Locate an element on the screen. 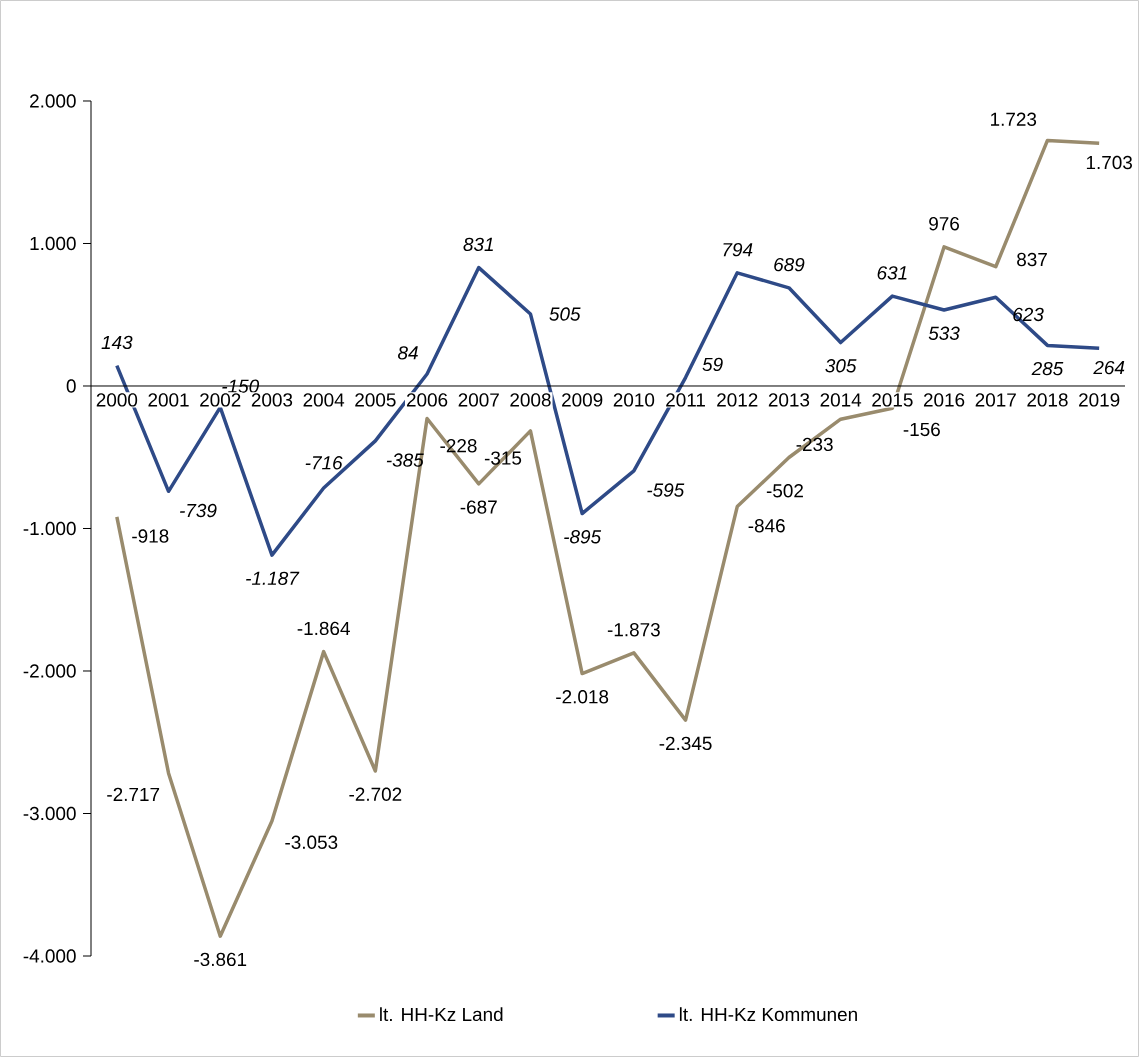 This screenshot has width=1139, height=1057. data-label: 285 is located at coordinates (1047, 368).